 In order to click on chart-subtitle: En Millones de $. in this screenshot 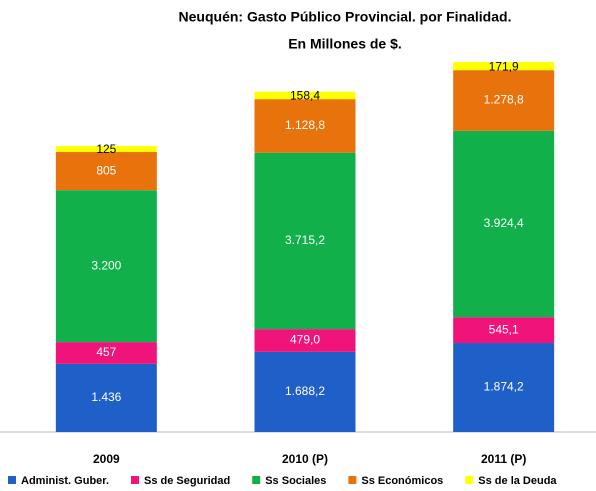, I will do `click(345, 44)`.